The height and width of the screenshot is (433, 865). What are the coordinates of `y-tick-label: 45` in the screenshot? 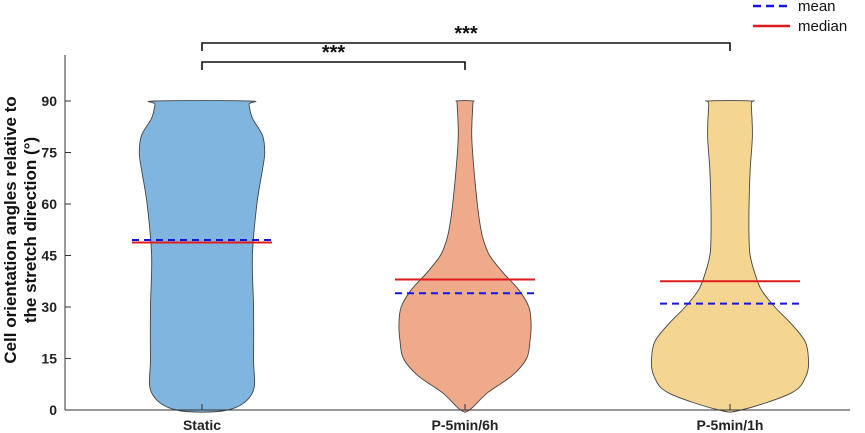 It's located at (49, 256).